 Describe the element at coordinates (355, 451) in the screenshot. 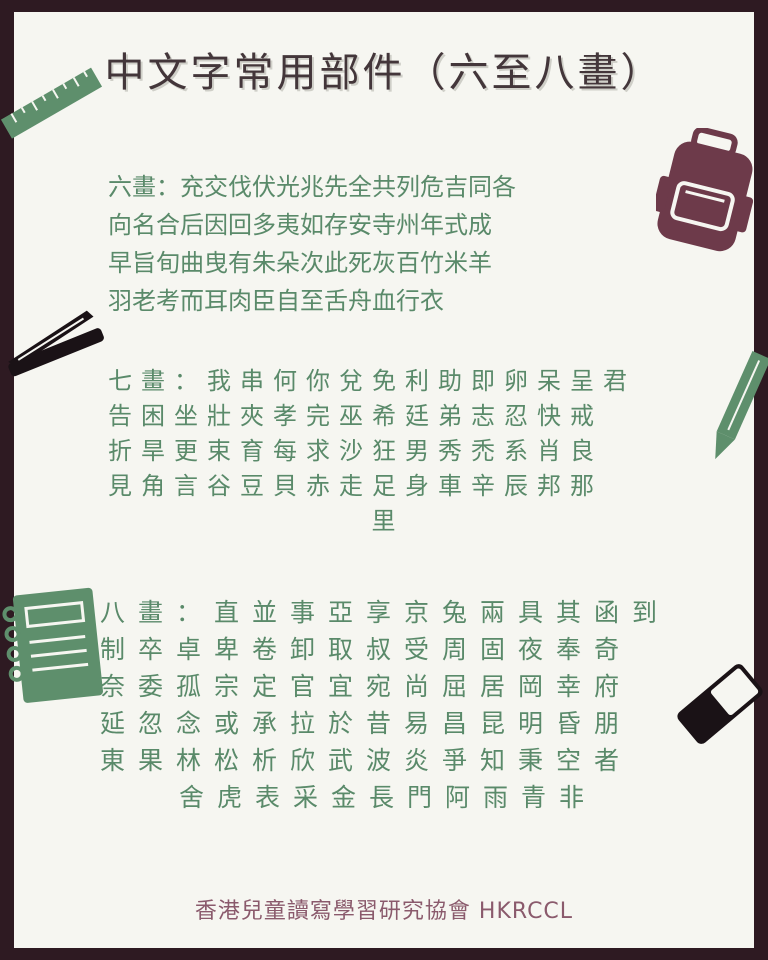

I see `seven-stroke-line: 折旱更束育每求沙狂男秀禿系肖良` at that location.